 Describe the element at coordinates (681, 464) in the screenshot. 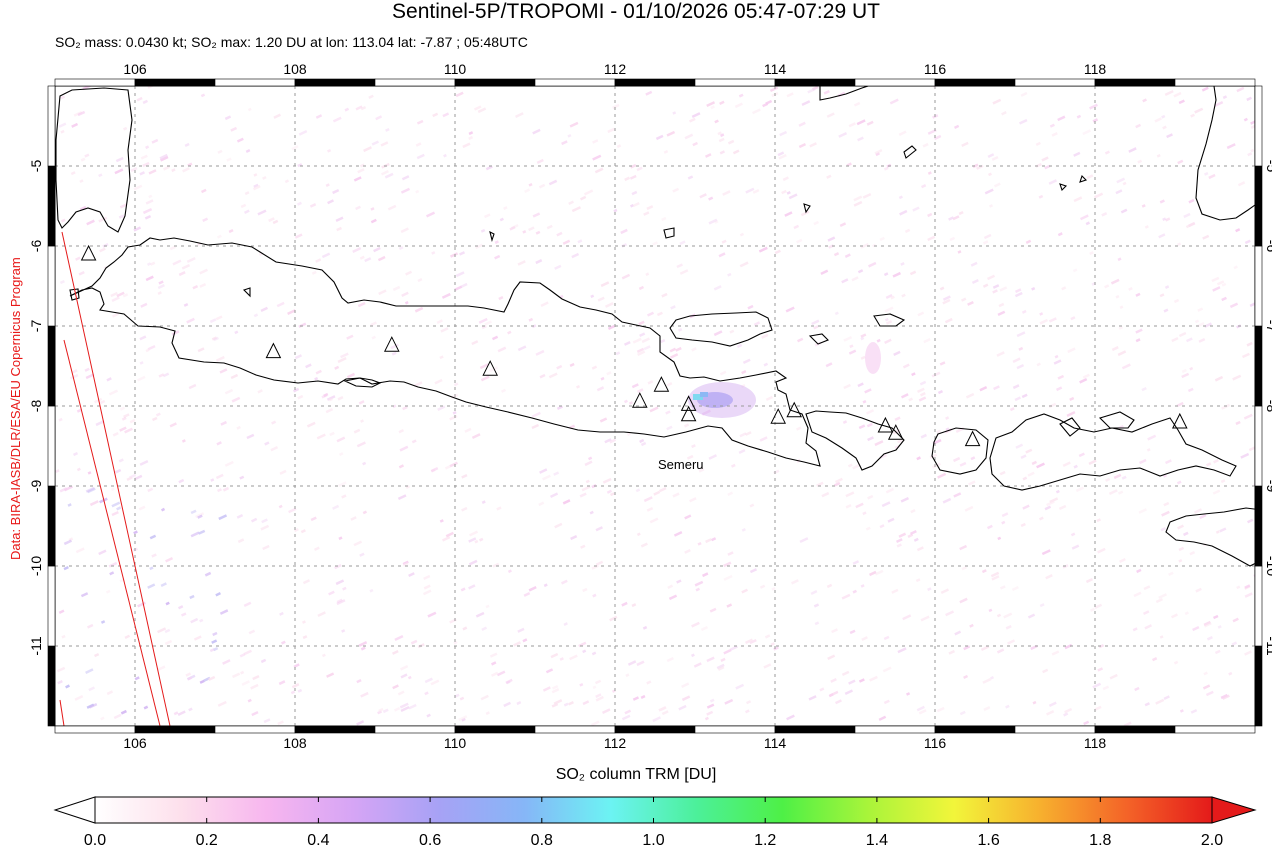

I see `volcano-label-semeru: Semeru` at that location.